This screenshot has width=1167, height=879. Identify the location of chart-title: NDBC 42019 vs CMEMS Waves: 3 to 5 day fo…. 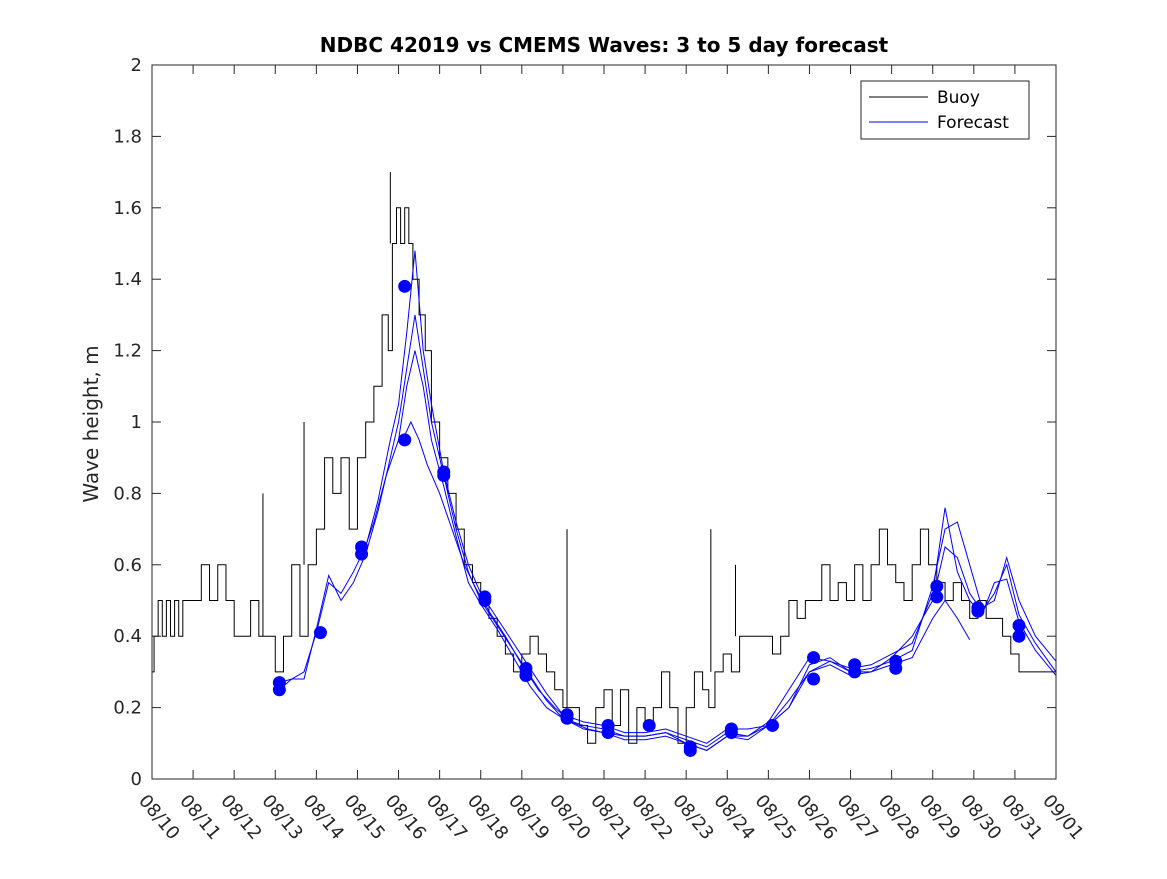
(604, 45).